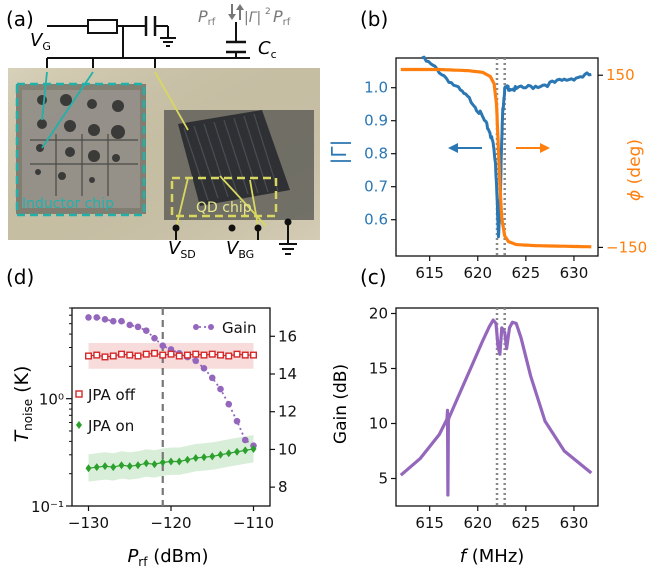  I want to click on gate-resistor, so click(102, 26).